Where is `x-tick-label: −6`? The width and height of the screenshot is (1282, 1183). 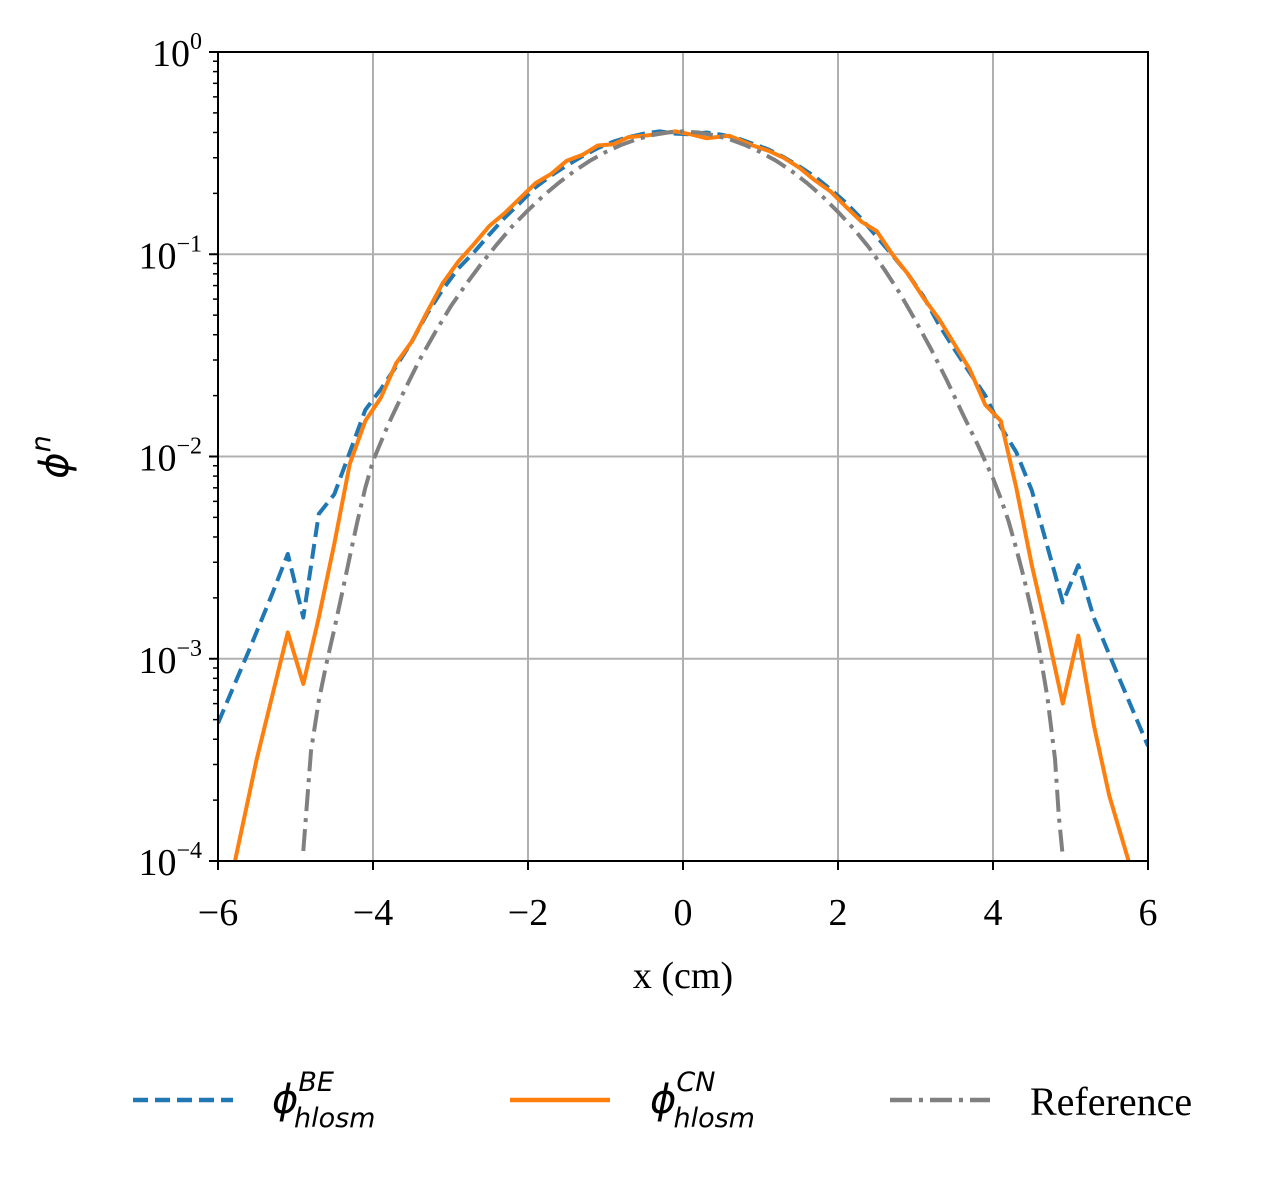
x-tick-label: −6 is located at coordinates (218, 913).